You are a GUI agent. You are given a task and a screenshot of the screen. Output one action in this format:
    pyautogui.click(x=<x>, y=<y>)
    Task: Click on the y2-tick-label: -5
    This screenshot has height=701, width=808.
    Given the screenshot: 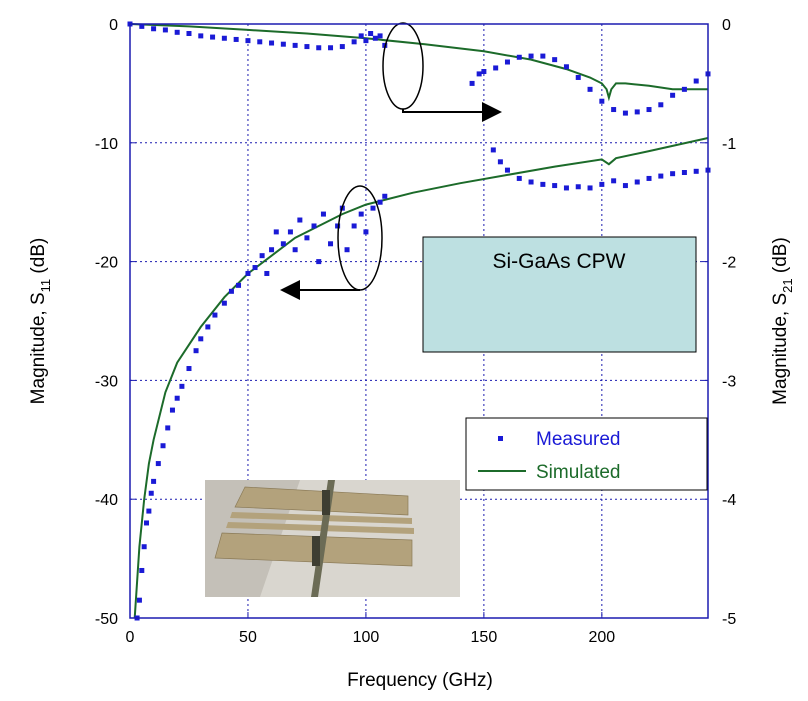 What is the action you would take?
    pyautogui.click(x=729, y=619)
    